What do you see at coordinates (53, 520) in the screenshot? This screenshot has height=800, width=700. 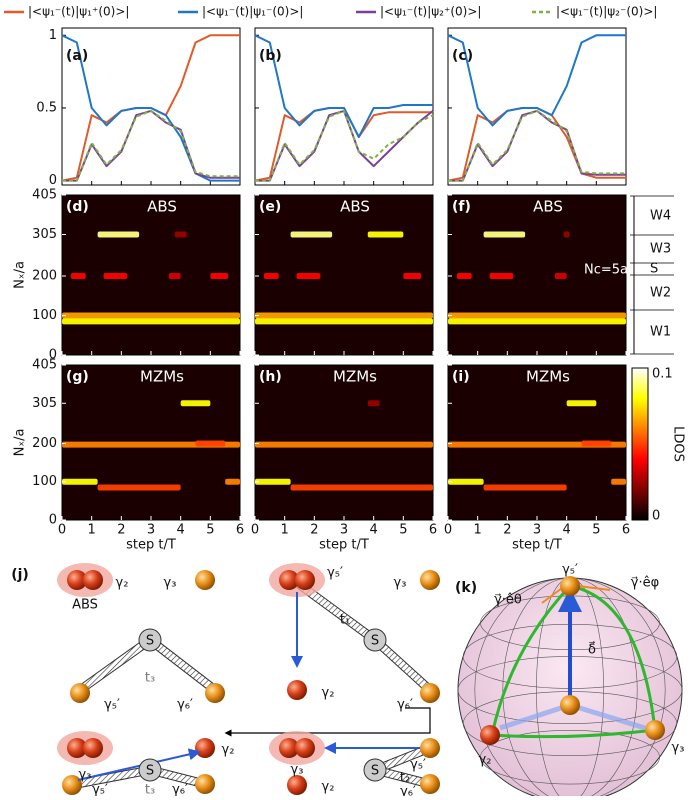 I see `y-tick-label: 0` at bounding box center [53, 520].